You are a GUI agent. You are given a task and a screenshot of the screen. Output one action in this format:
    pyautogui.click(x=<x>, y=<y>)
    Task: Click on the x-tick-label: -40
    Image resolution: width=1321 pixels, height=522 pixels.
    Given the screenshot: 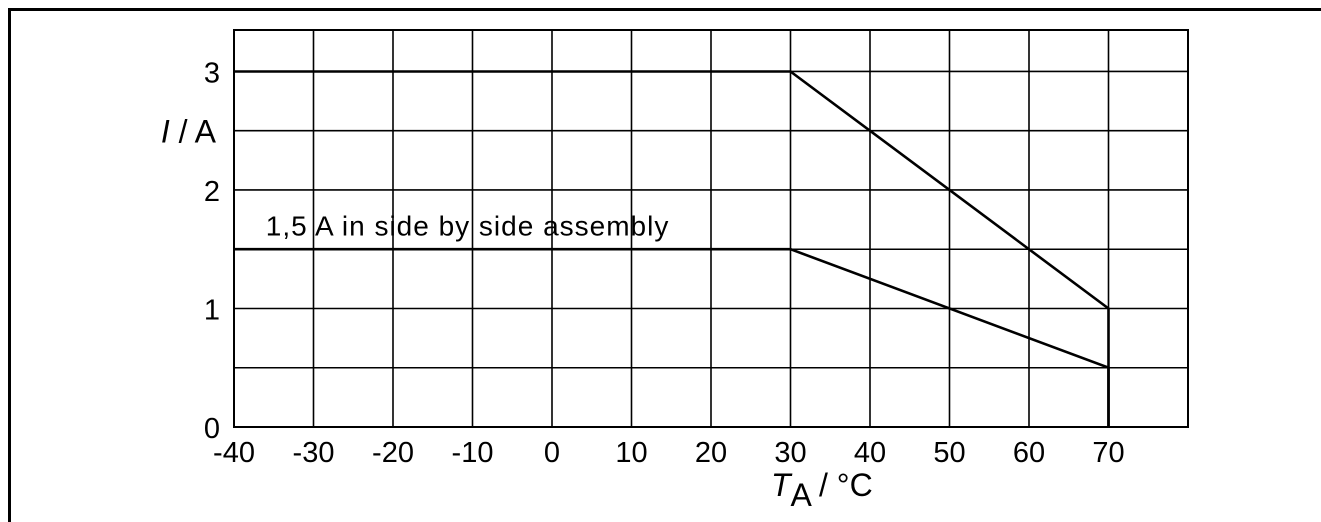 What is the action you would take?
    pyautogui.click(x=234, y=453)
    